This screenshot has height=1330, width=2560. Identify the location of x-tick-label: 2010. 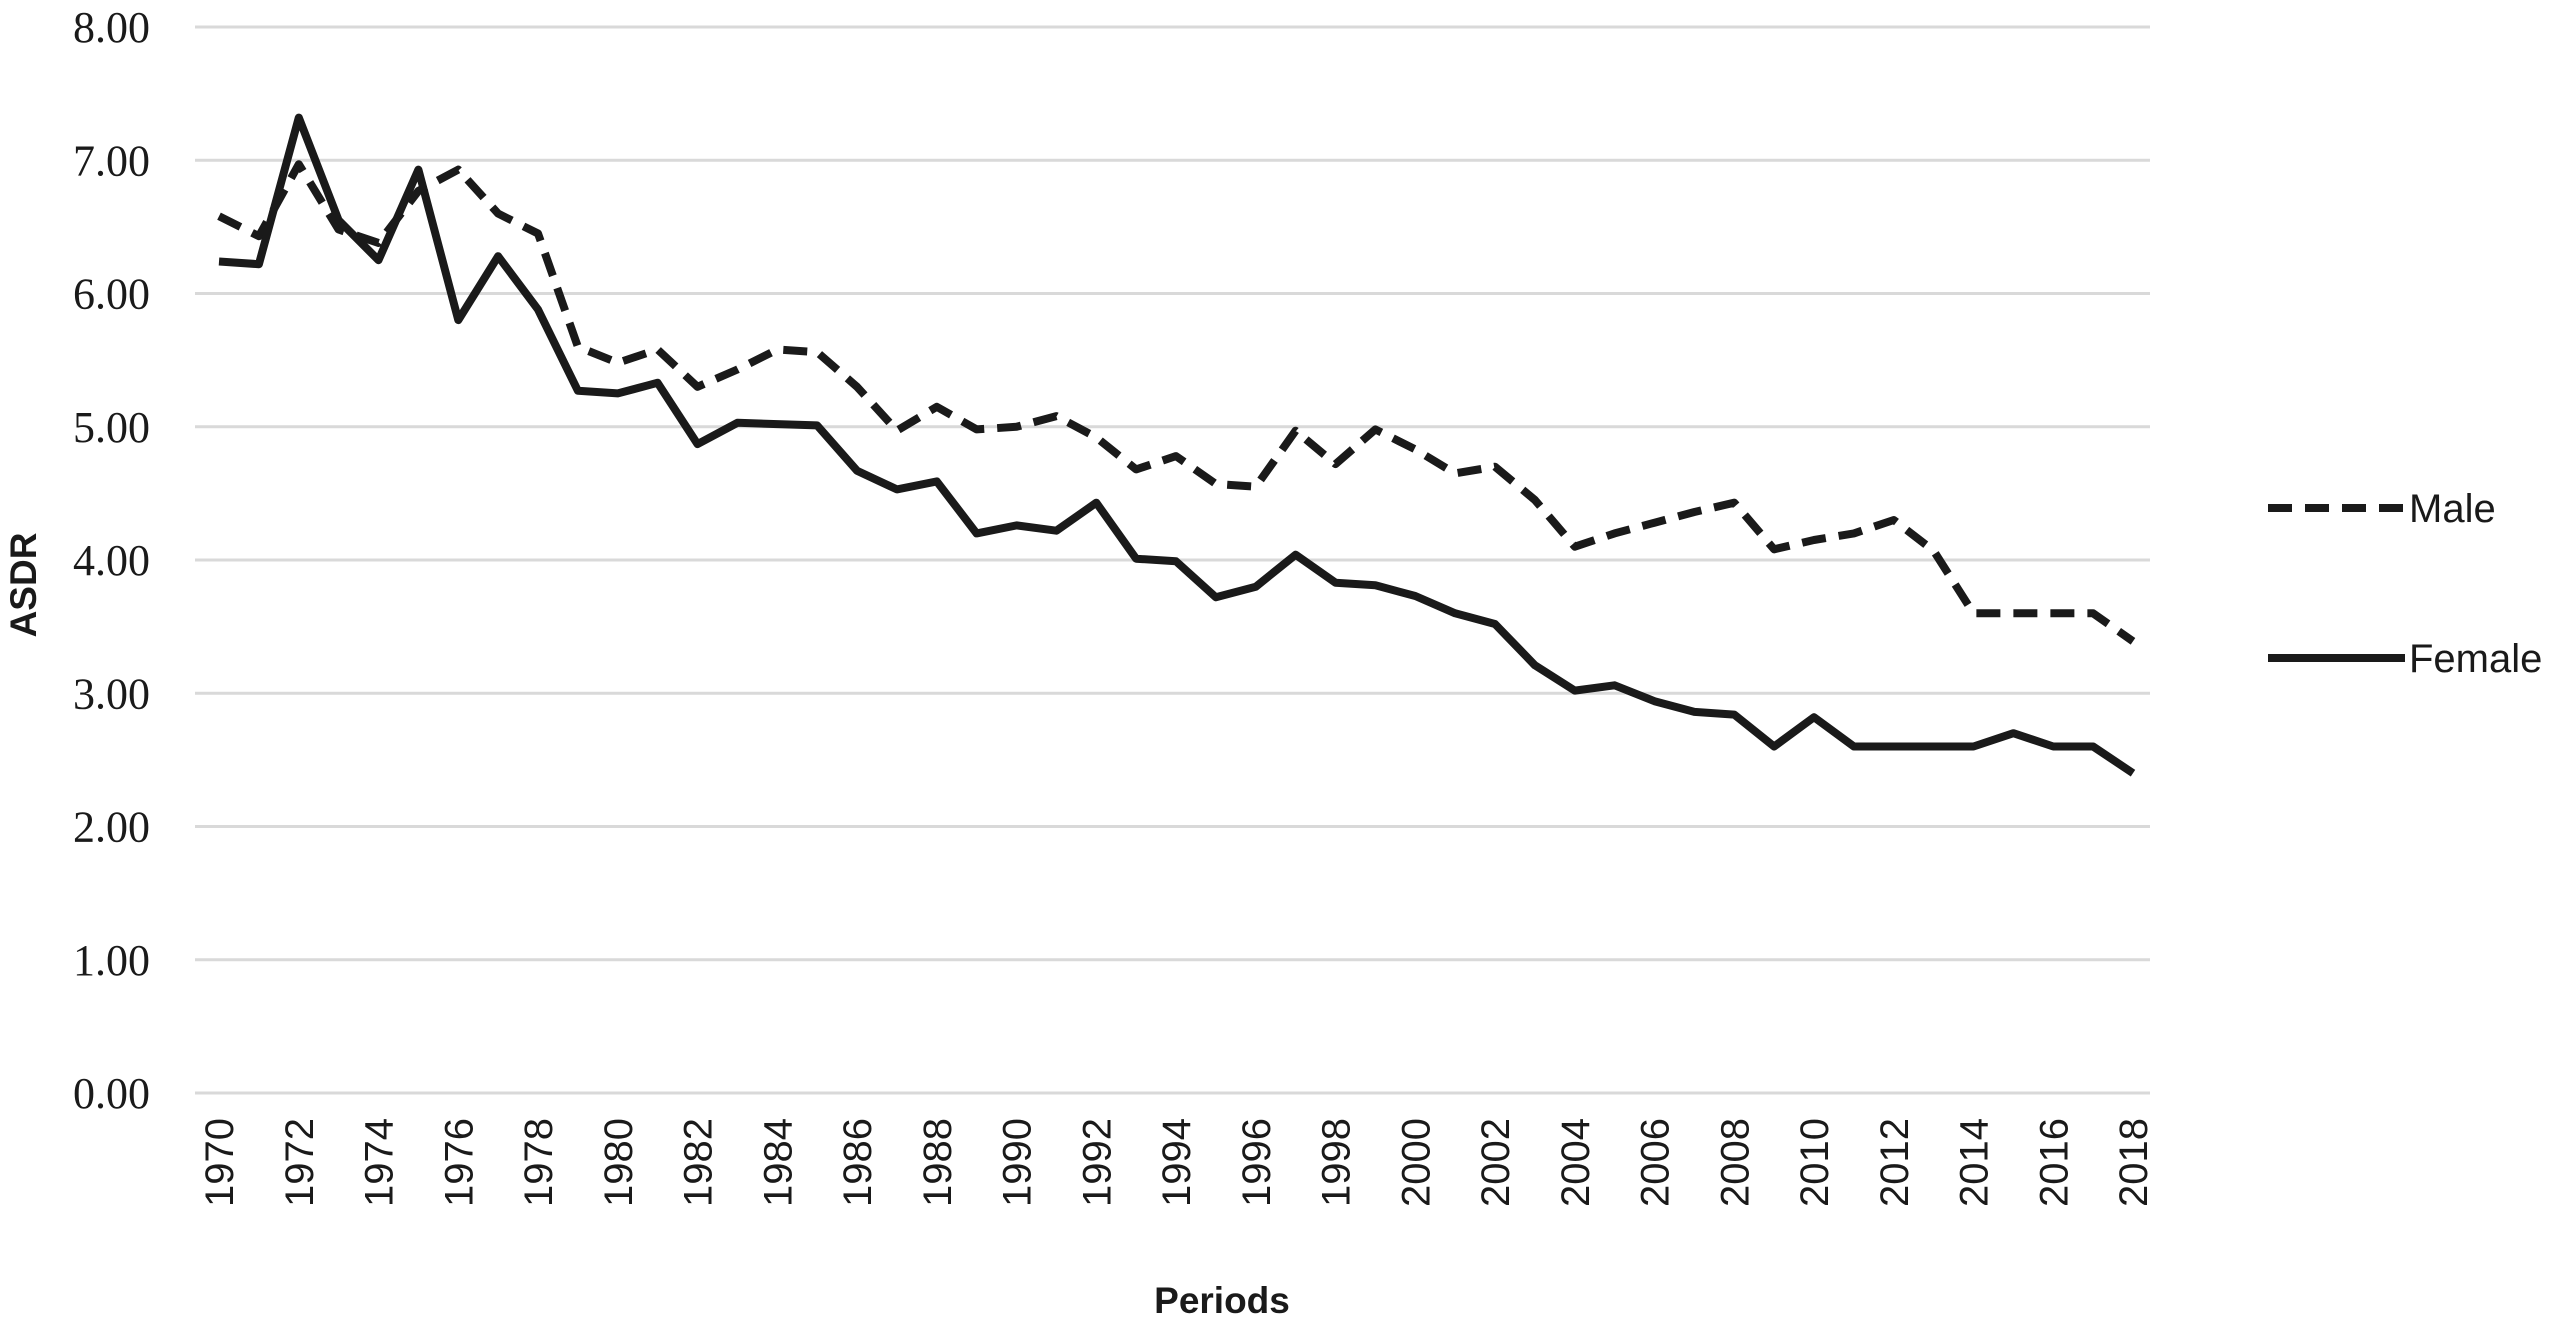
(1815, 1162).